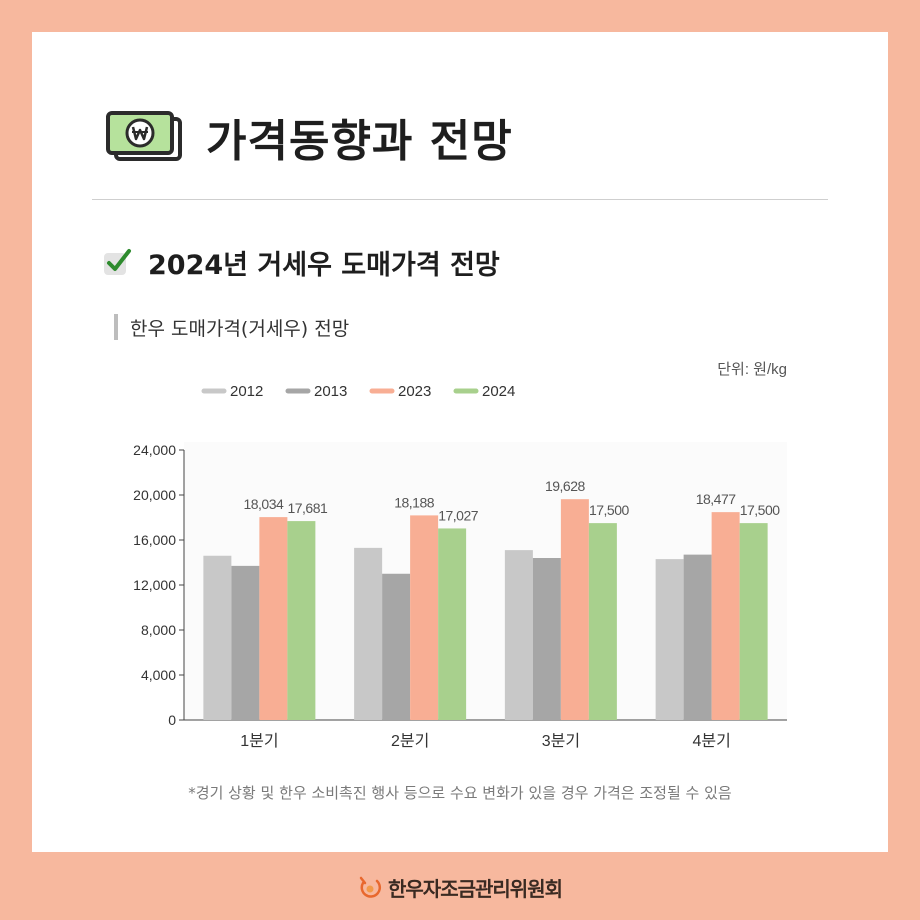 The height and width of the screenshot is (920, 920). I want to click on title-row: 가격동향과 전망, so click(307, 137).